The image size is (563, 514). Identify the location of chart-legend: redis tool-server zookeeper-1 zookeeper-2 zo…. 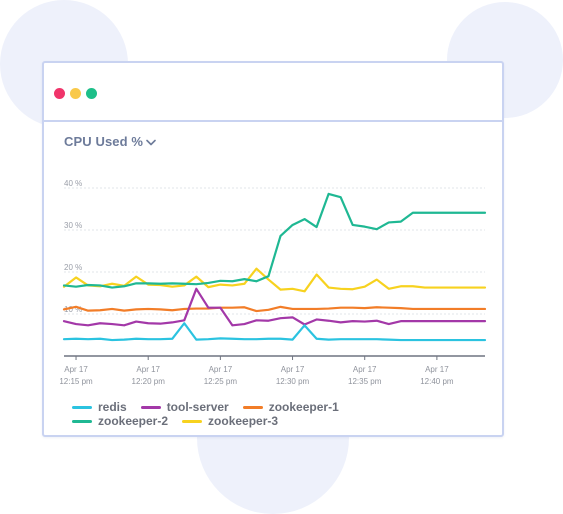
(282, 414).